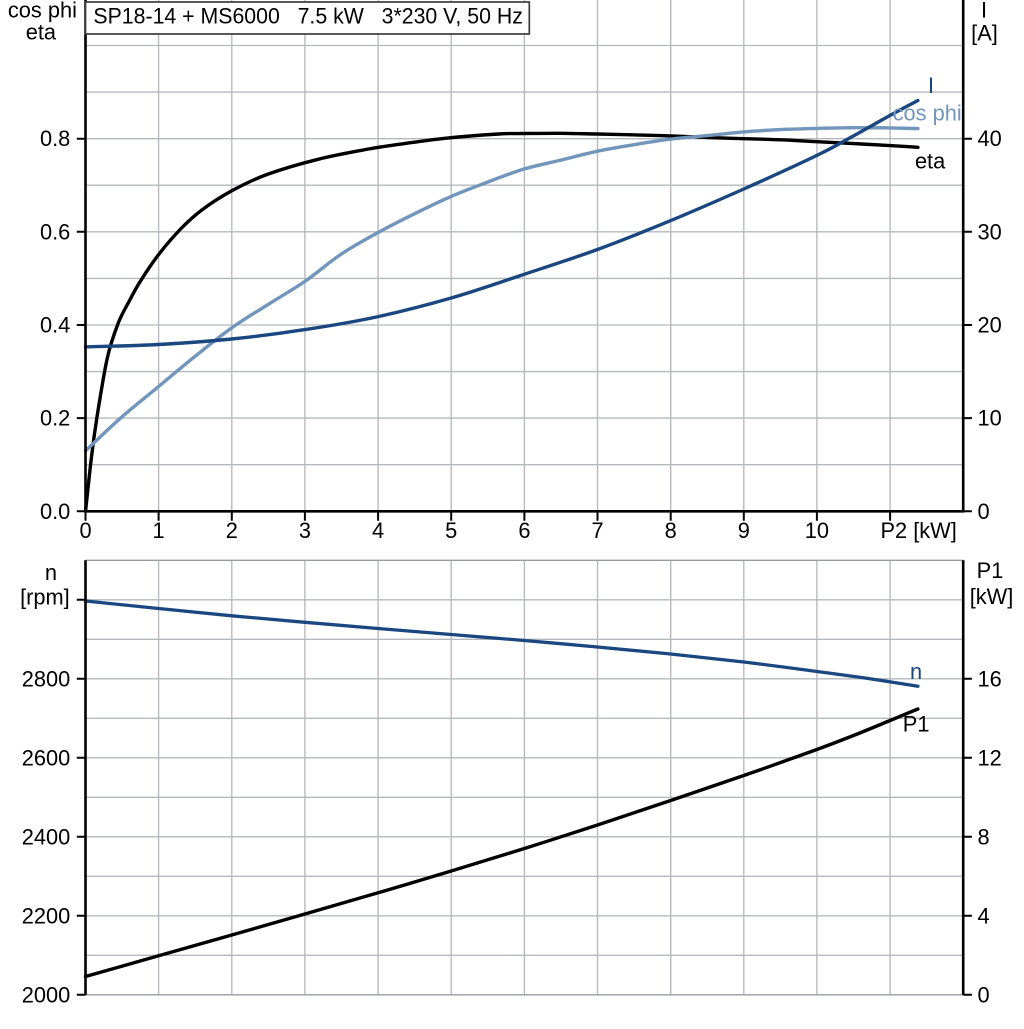  Describe the element at coordinates (45, 597) in the screenshot. I see `svg-text: [rpm]` at that location.